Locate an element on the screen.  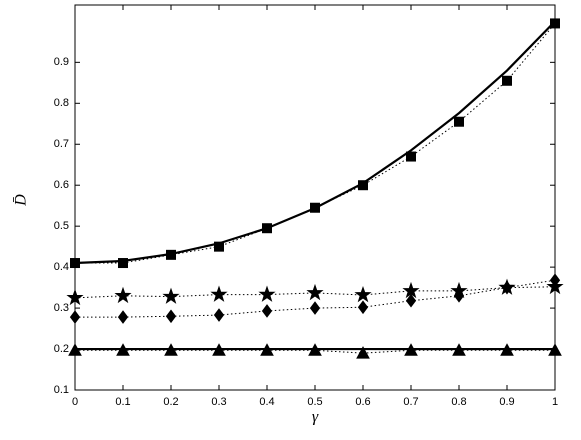
x-axis-label: γ is located at coordinates (315, 417).